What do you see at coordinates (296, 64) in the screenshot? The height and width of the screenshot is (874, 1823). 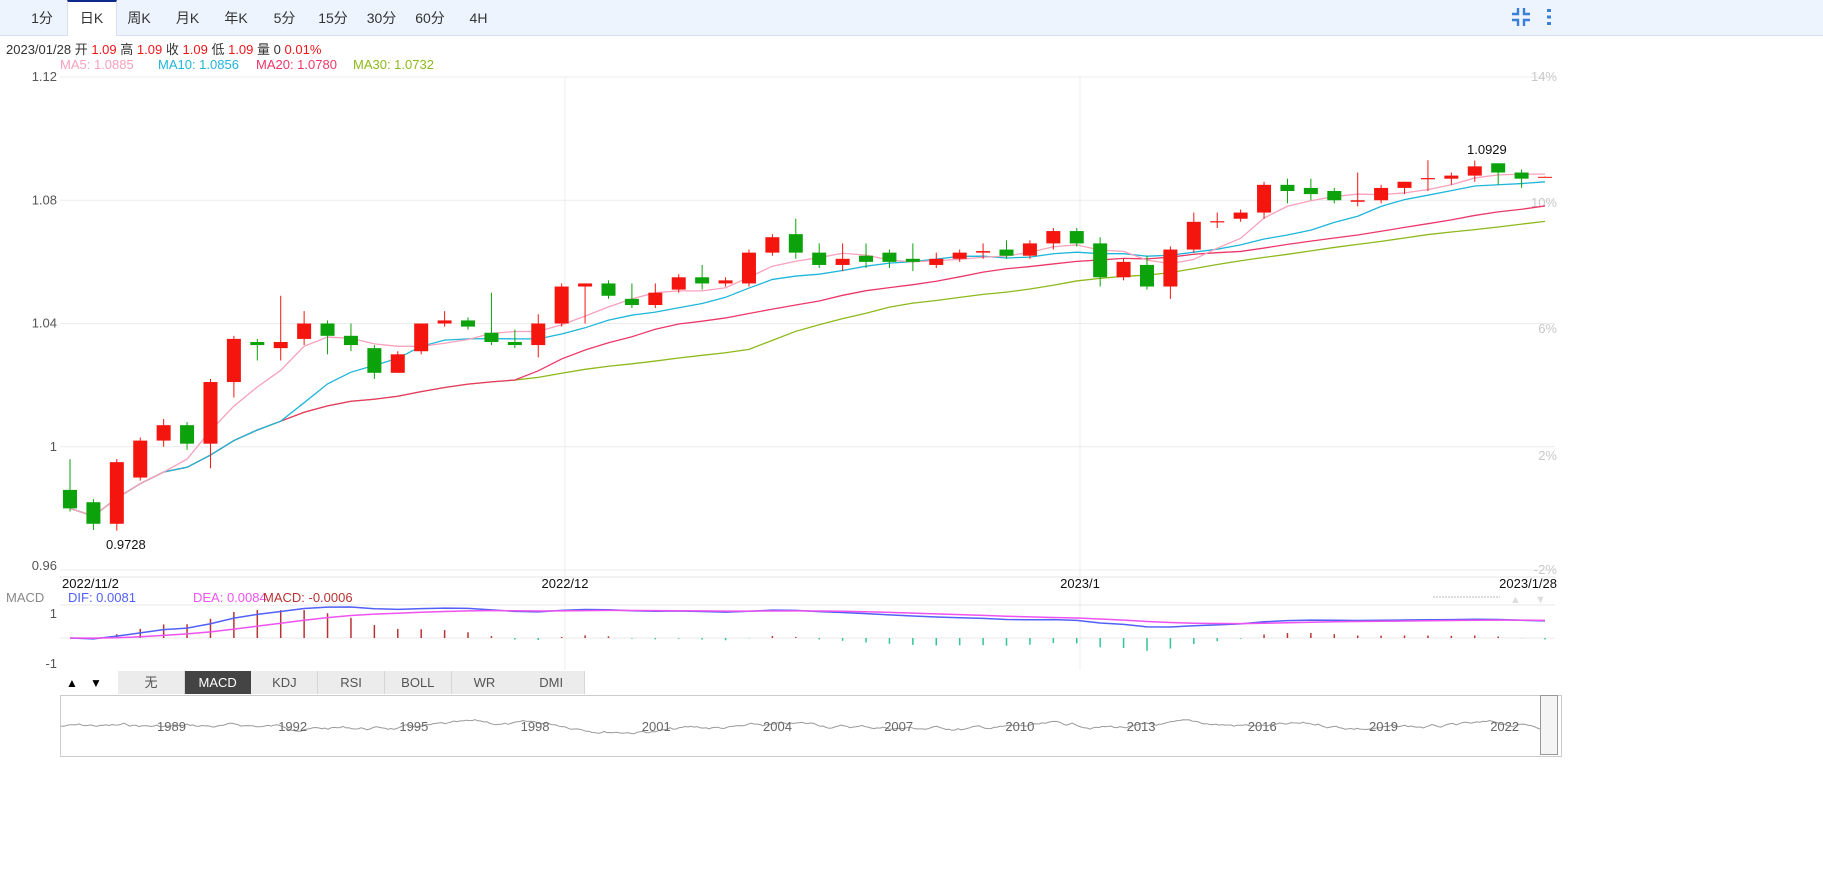 I see `ma20-legend: MA20: 1.0780` at bounding box center [296, 64].